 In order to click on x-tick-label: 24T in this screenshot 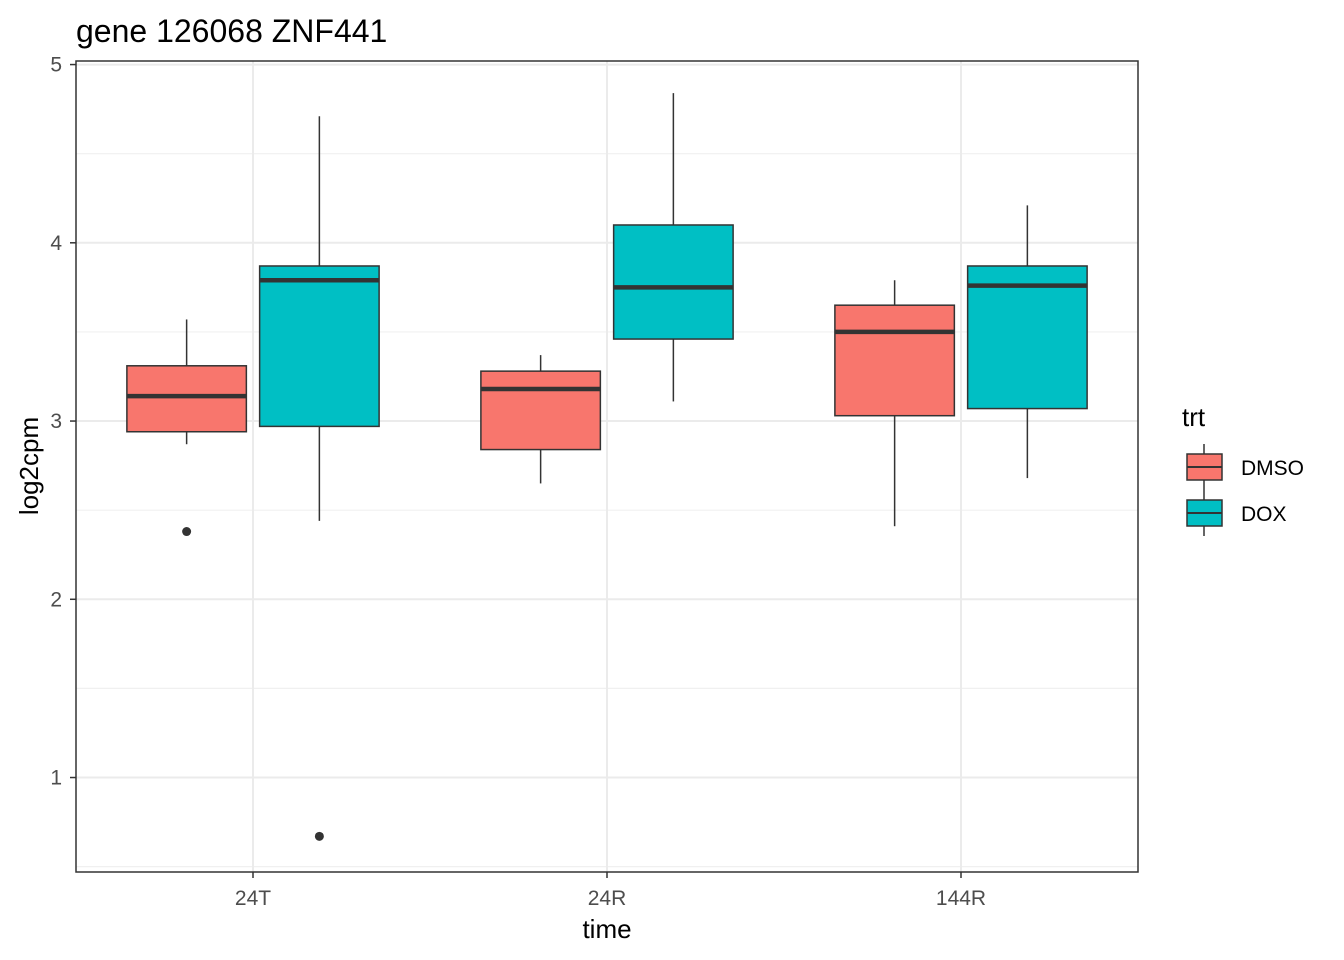, I will do `click(253, 898)`.